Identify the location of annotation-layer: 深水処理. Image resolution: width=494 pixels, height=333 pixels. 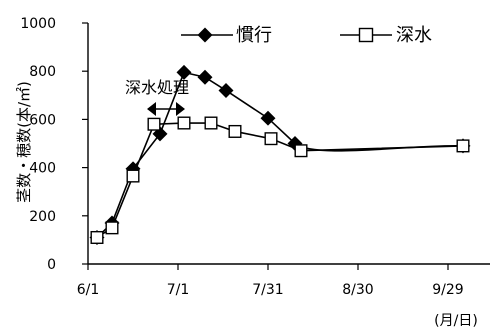
(157, 97).